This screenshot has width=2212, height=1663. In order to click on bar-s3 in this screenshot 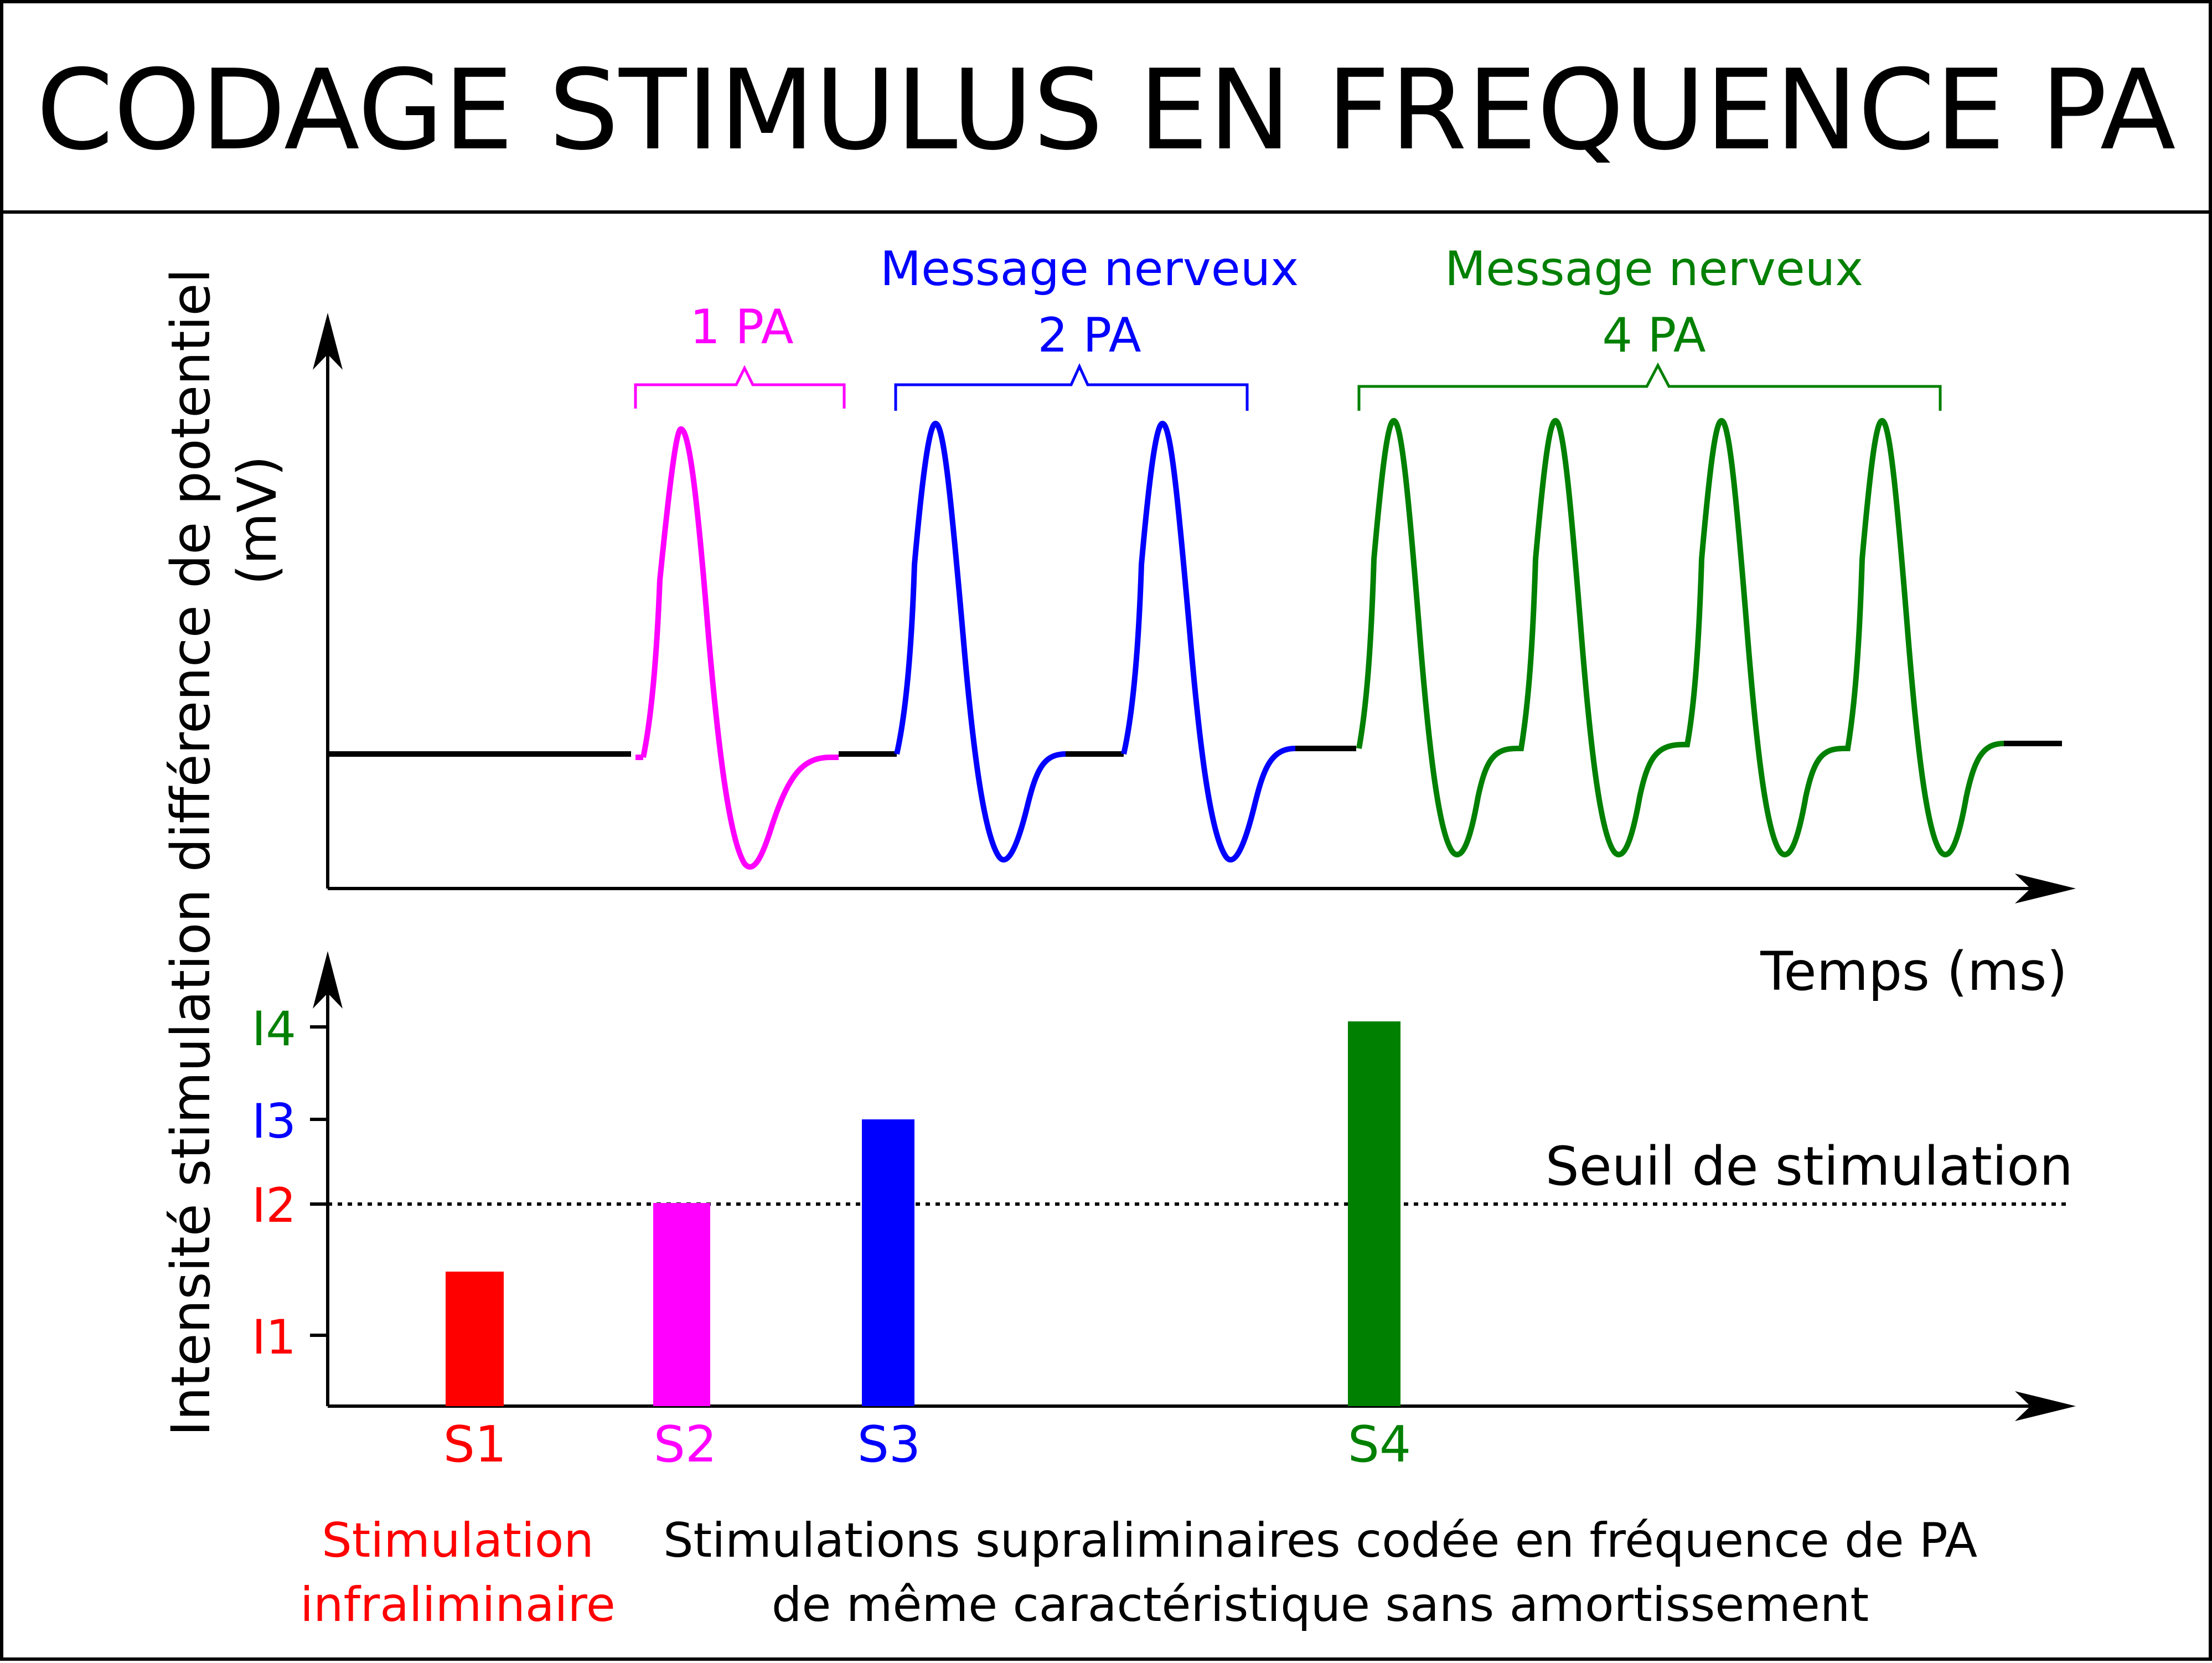, I will do `click(888, 1262)`.